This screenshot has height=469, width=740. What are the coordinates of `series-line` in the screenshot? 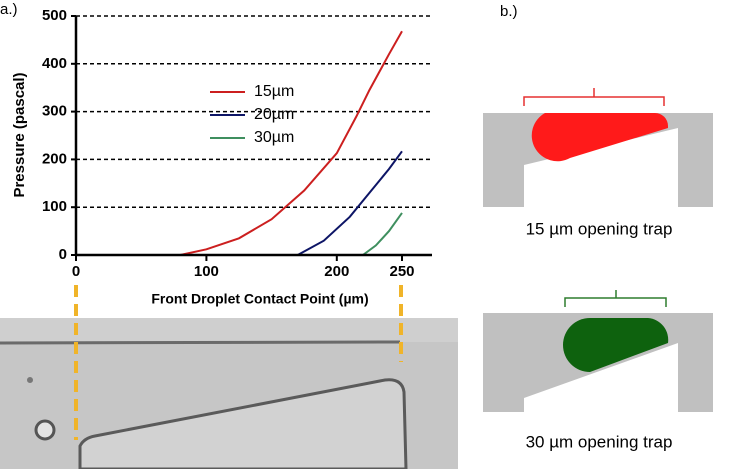 It's located at (272, 203).